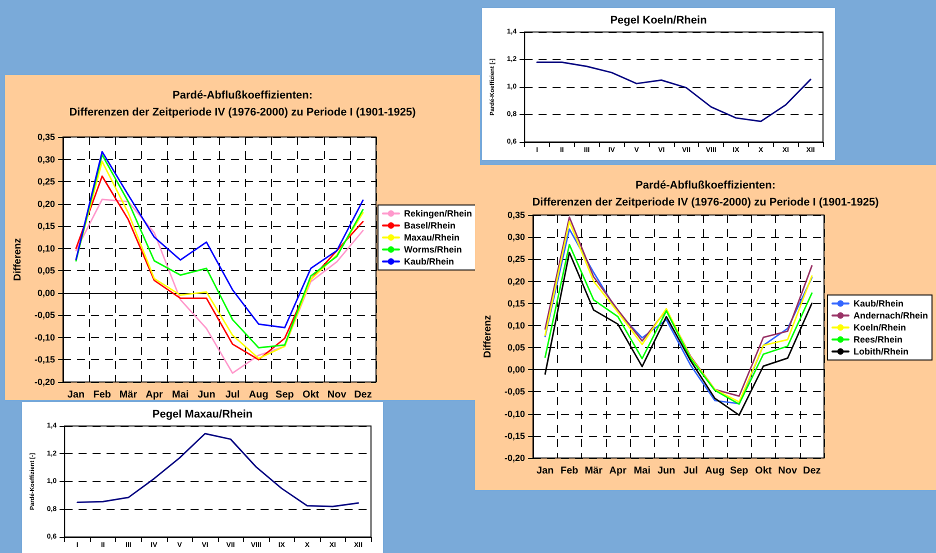  What do you see at coordinates (432, 237) in the screenshot?
I see `legend-label: Maxau/Rhein` at bounding box center [432, 237].